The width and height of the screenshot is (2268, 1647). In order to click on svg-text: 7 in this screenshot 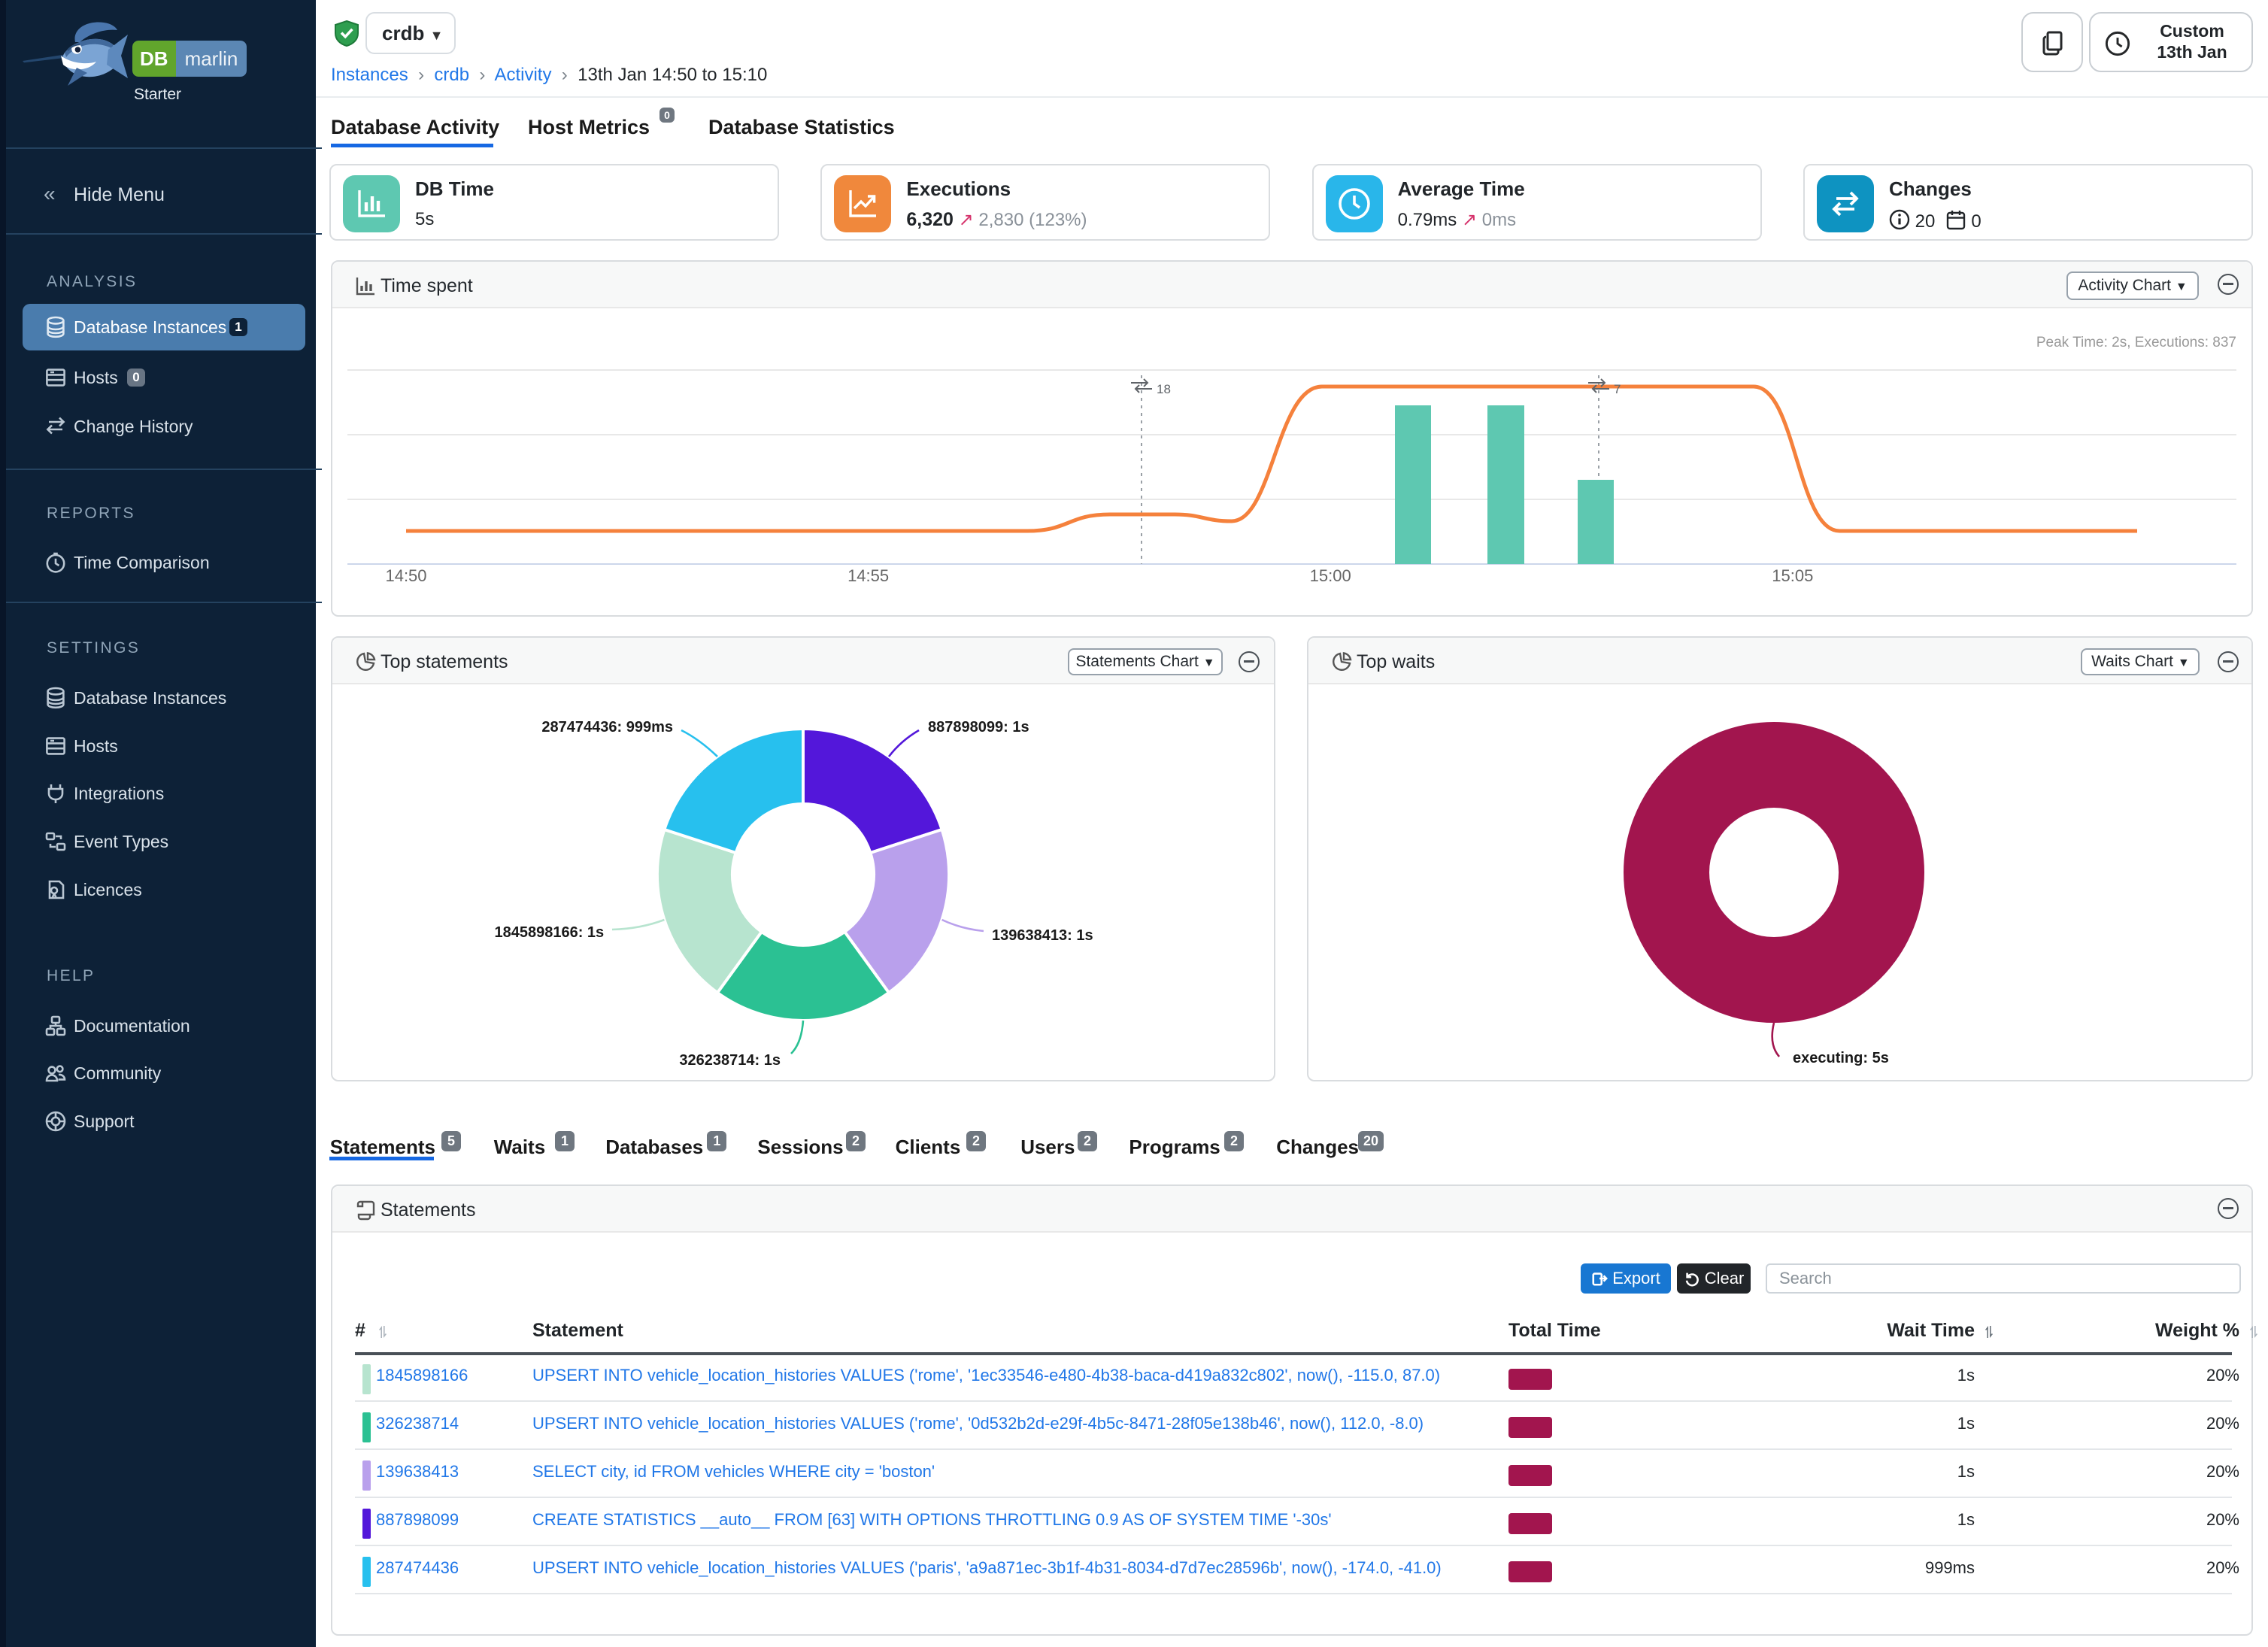, I will do `click(1618, 389)`.